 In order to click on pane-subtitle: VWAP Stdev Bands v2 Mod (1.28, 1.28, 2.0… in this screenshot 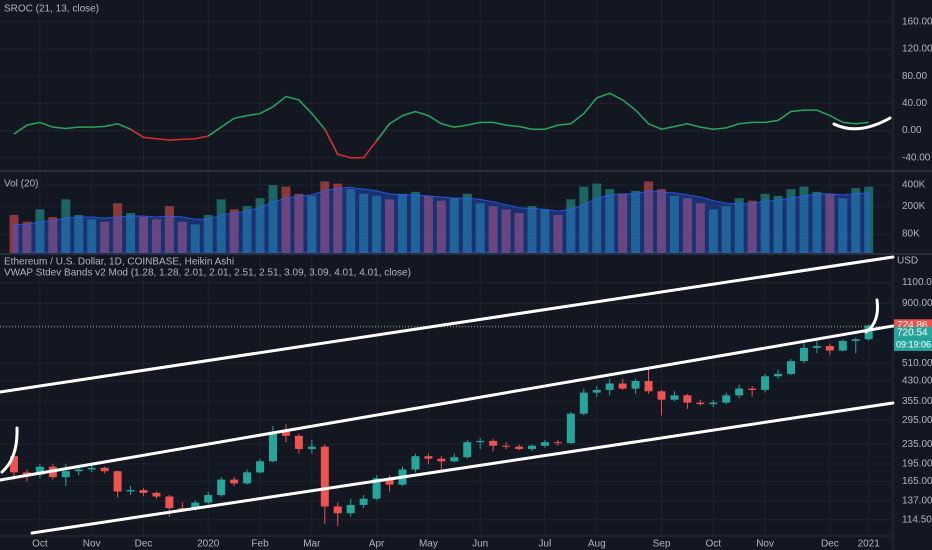, I will do `click(207, 273)`.